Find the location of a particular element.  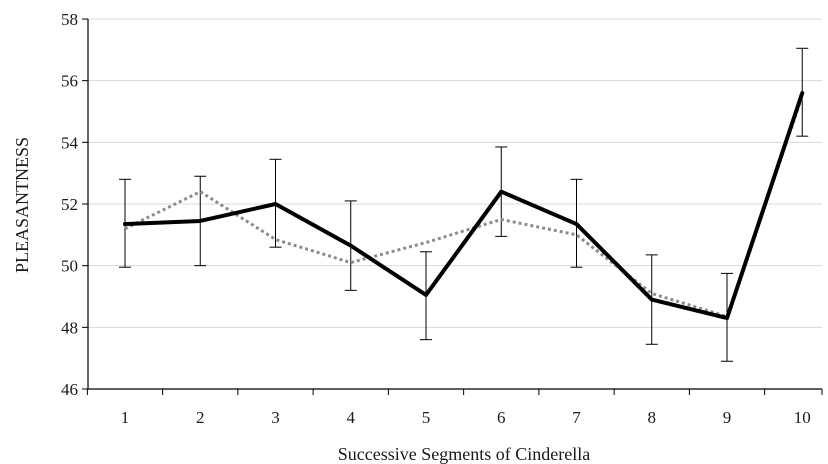

x-tick-label-9: 9 is located at coordinates (727, 417).